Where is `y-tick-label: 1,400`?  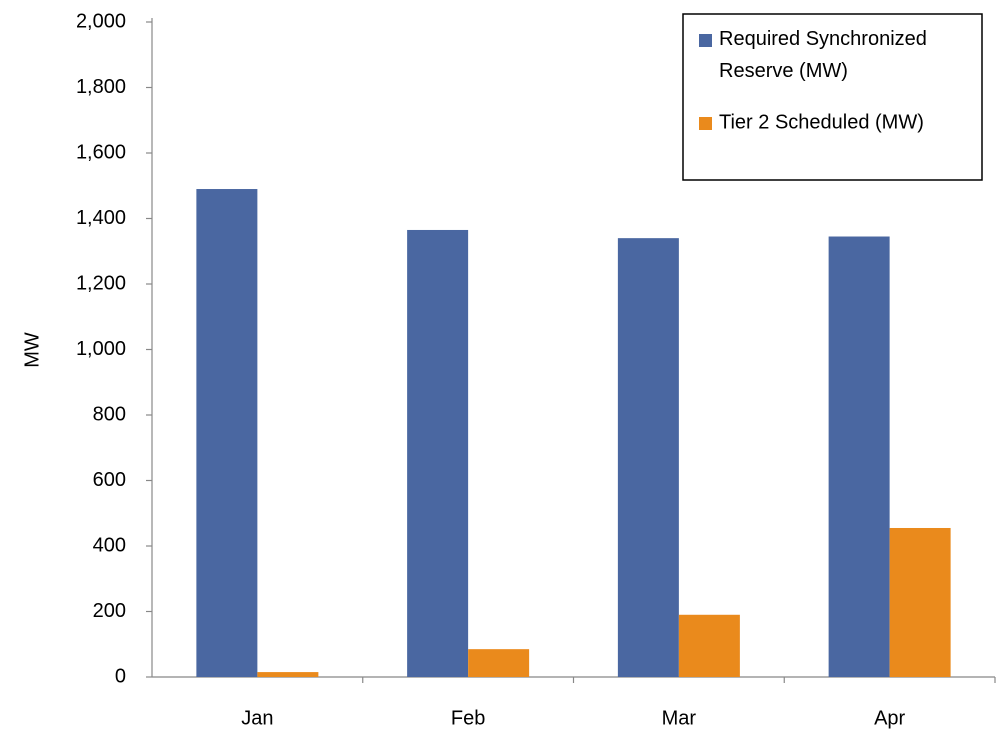
y-tick-label: 1,400 is located at coordinates (101, 218).